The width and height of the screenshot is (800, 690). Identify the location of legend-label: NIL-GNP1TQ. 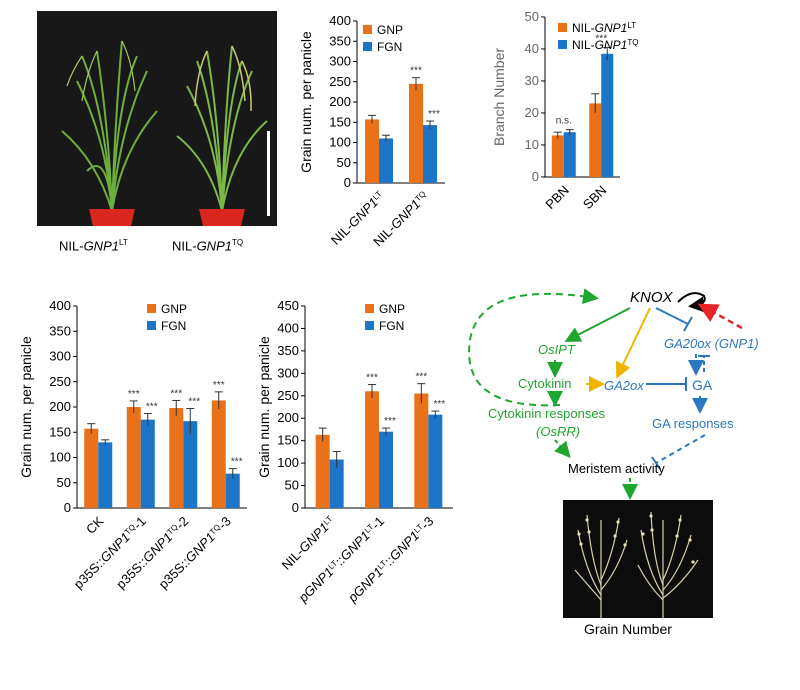
(605, 45).